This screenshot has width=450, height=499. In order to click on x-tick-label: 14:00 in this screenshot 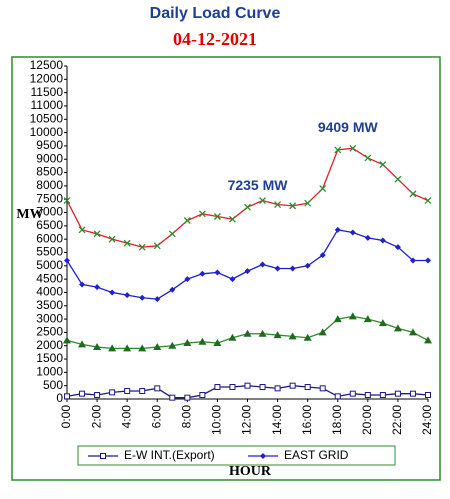, I will do `click(277, 420)`.